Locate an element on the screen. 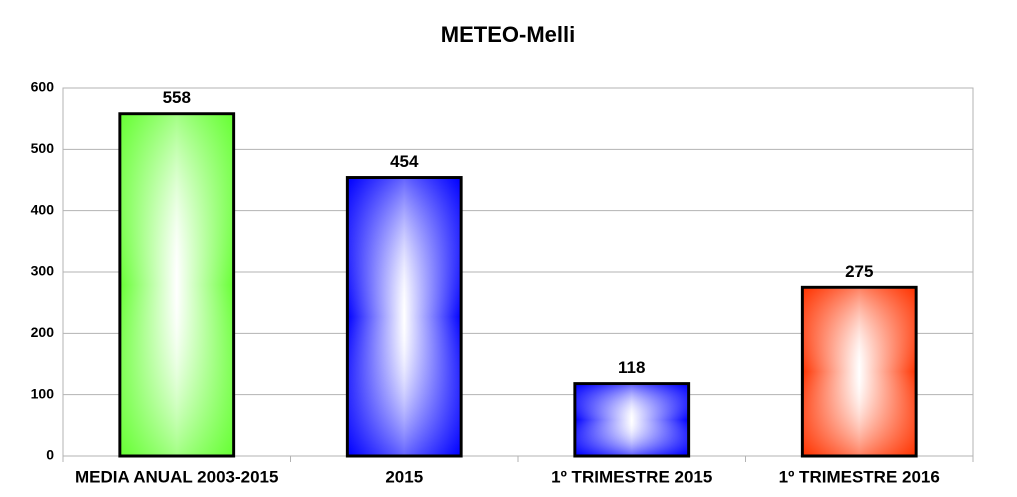 The width and height of the screenshot is (1017, 497). x-tick-label: 2015 is located at coordinates (404, 476).